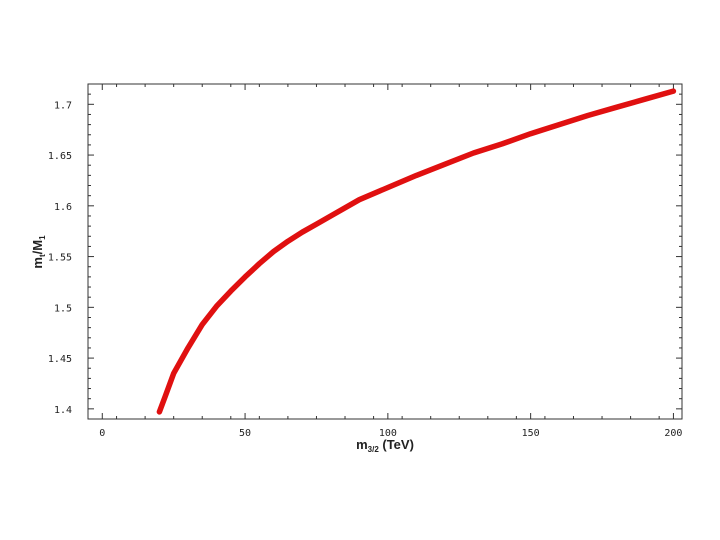 This screenshot has height=540, width=720. What do you see at coordinates (37, 247) in the screenshot?
I see `y-axis-title-mid: /M` at bounding box center [37, 247].